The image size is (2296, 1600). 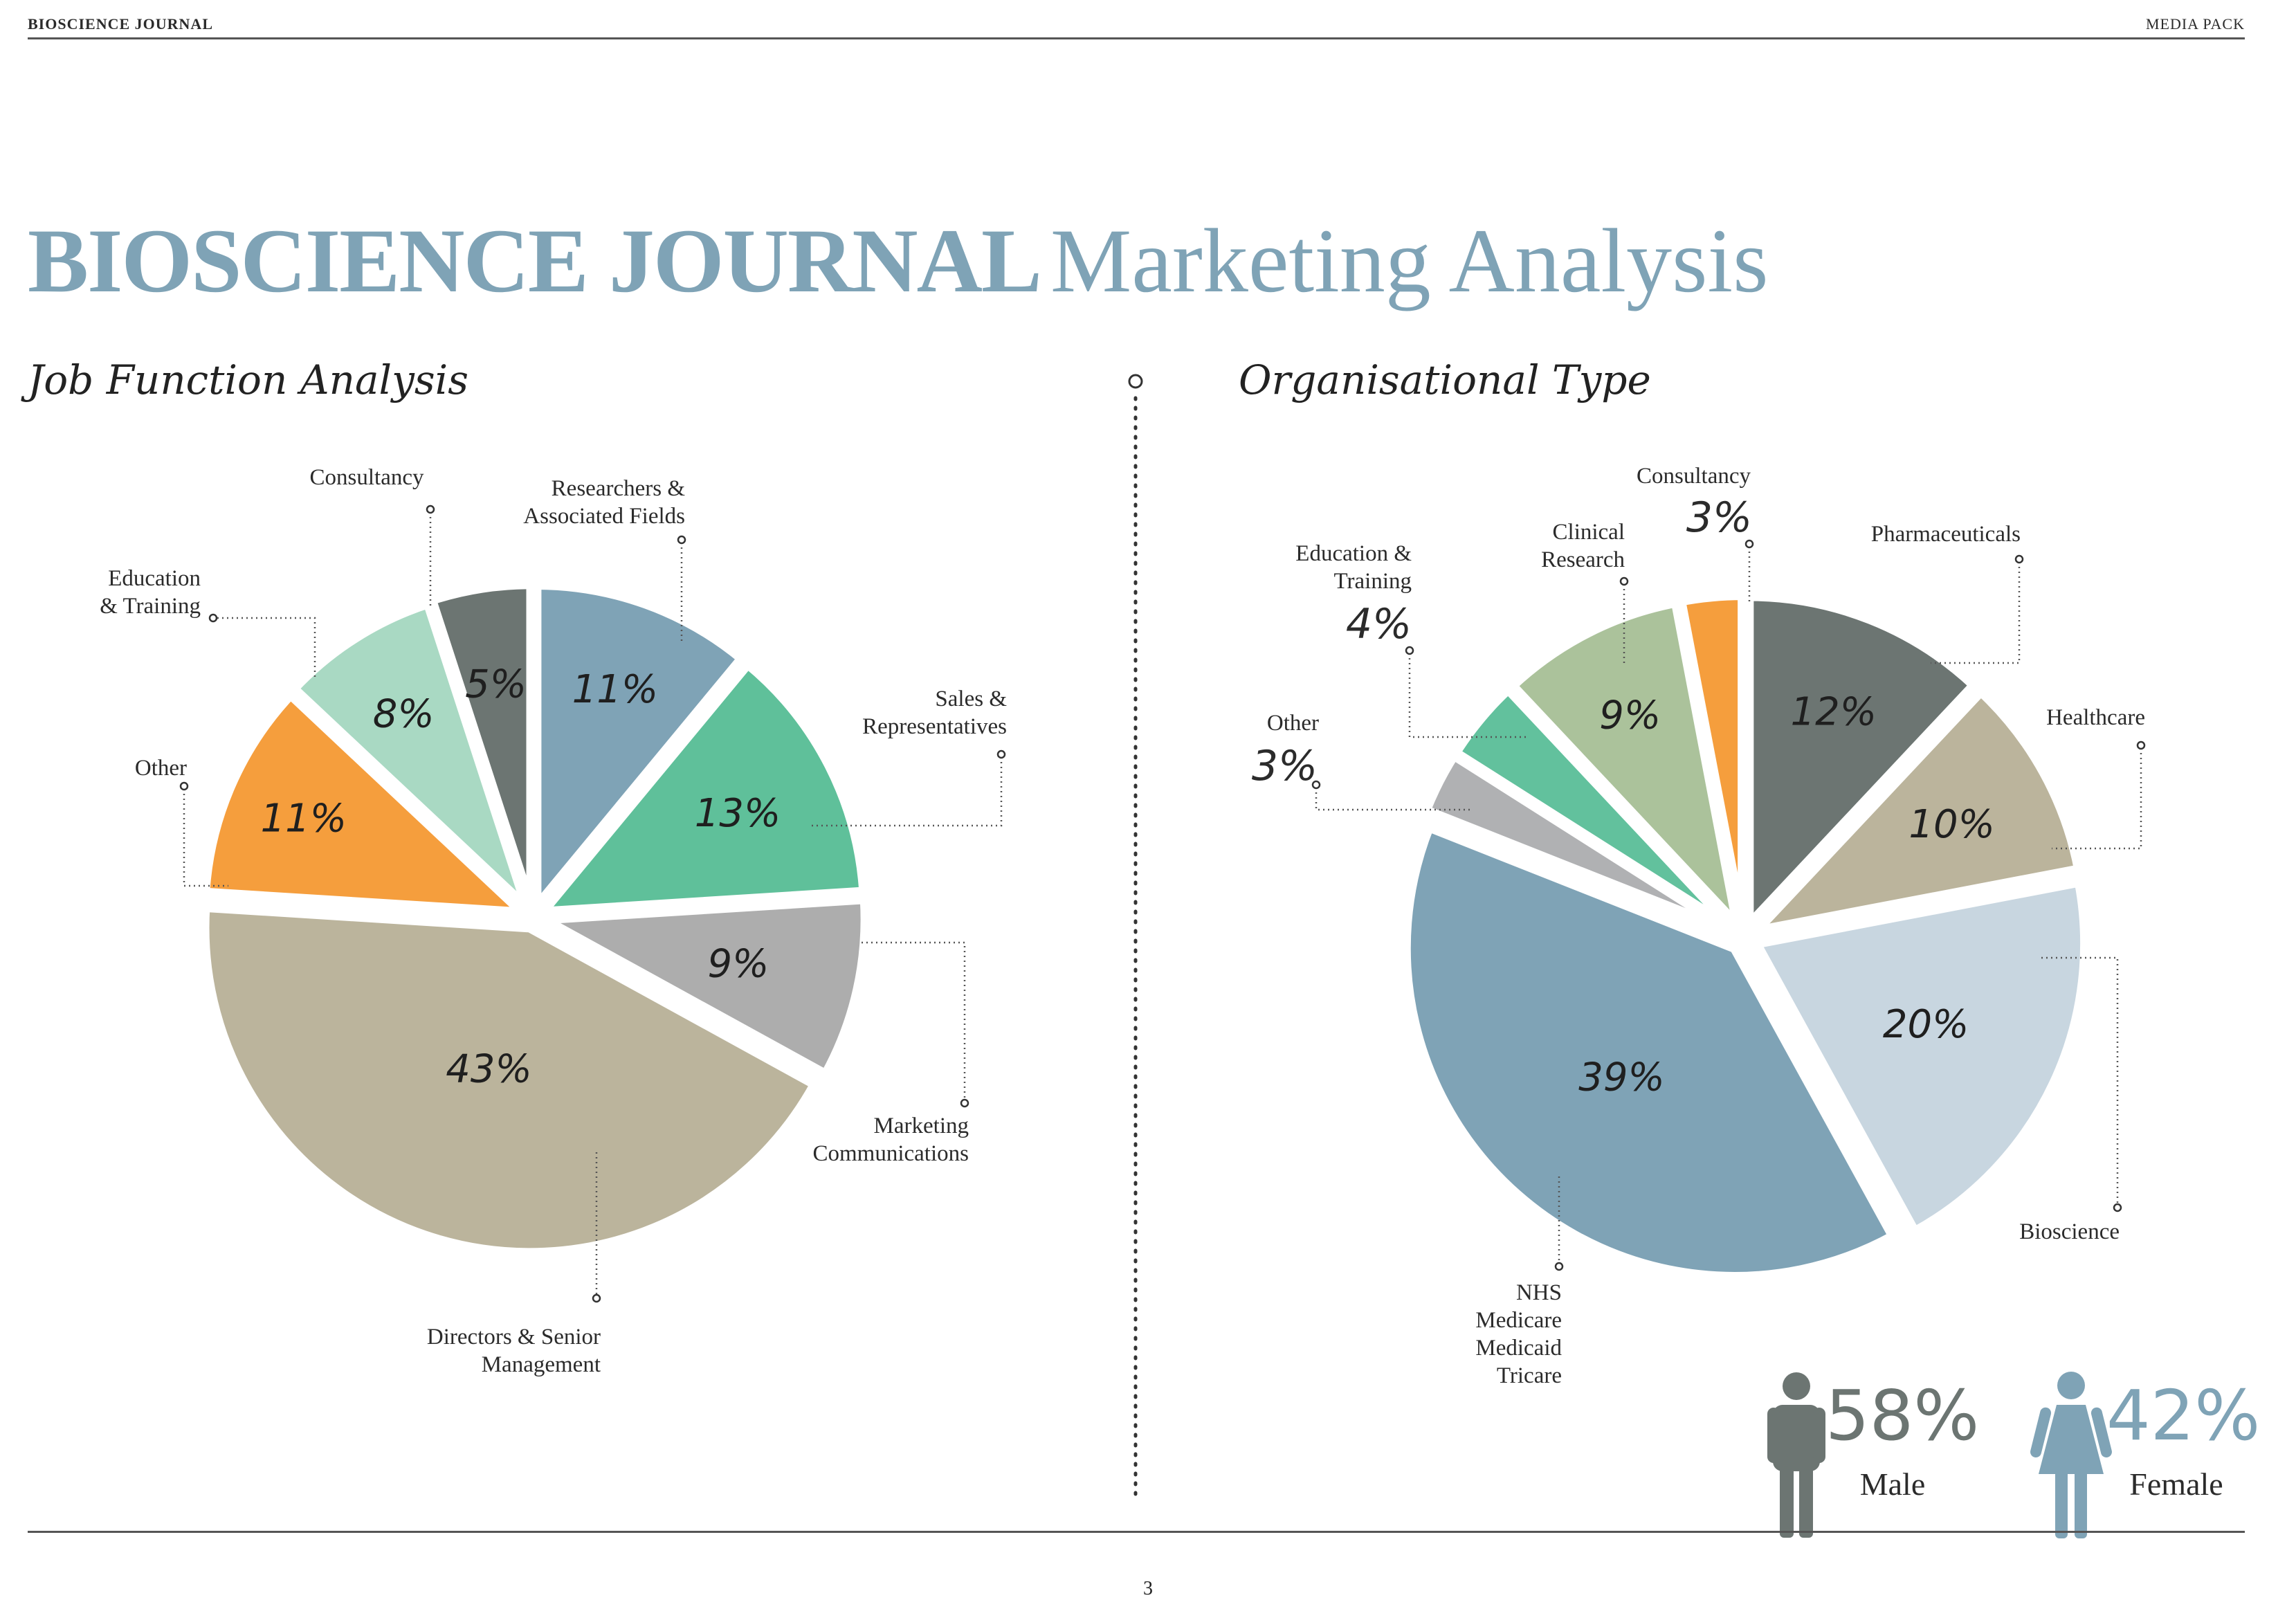 I want to click on ot-slice-consultancy, so click(x=1711, y=757).